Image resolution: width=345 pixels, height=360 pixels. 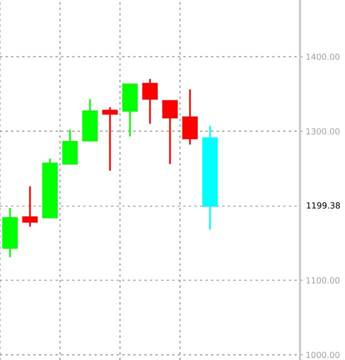 What do you see at coordinates (323, 280) in the screenshot?
I see `y-tick-label: 1100.00` at bounding box center [323, 280].